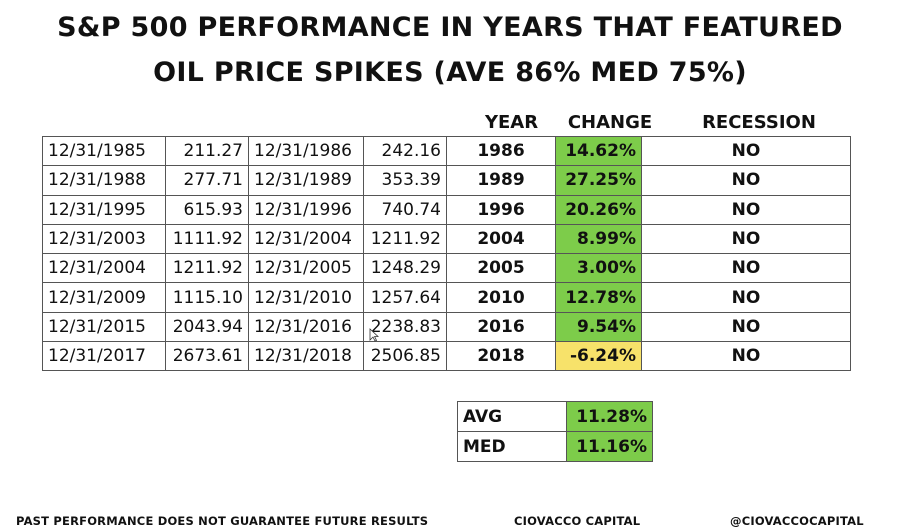 The image size is (900, 528). What do you see at coordinates (598, 327) in the screenshot?
I see `change-cell: 9.54%` at bounding box center [598, 327].